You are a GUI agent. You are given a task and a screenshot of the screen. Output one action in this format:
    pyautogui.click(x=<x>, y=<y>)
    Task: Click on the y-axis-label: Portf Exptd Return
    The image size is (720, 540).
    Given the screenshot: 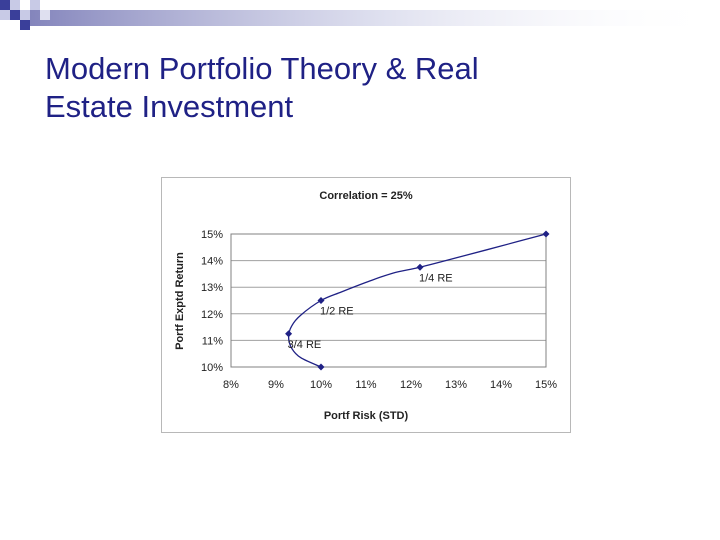 What is the action you would take?
    pyautogui.click(x=180, y=301)
    